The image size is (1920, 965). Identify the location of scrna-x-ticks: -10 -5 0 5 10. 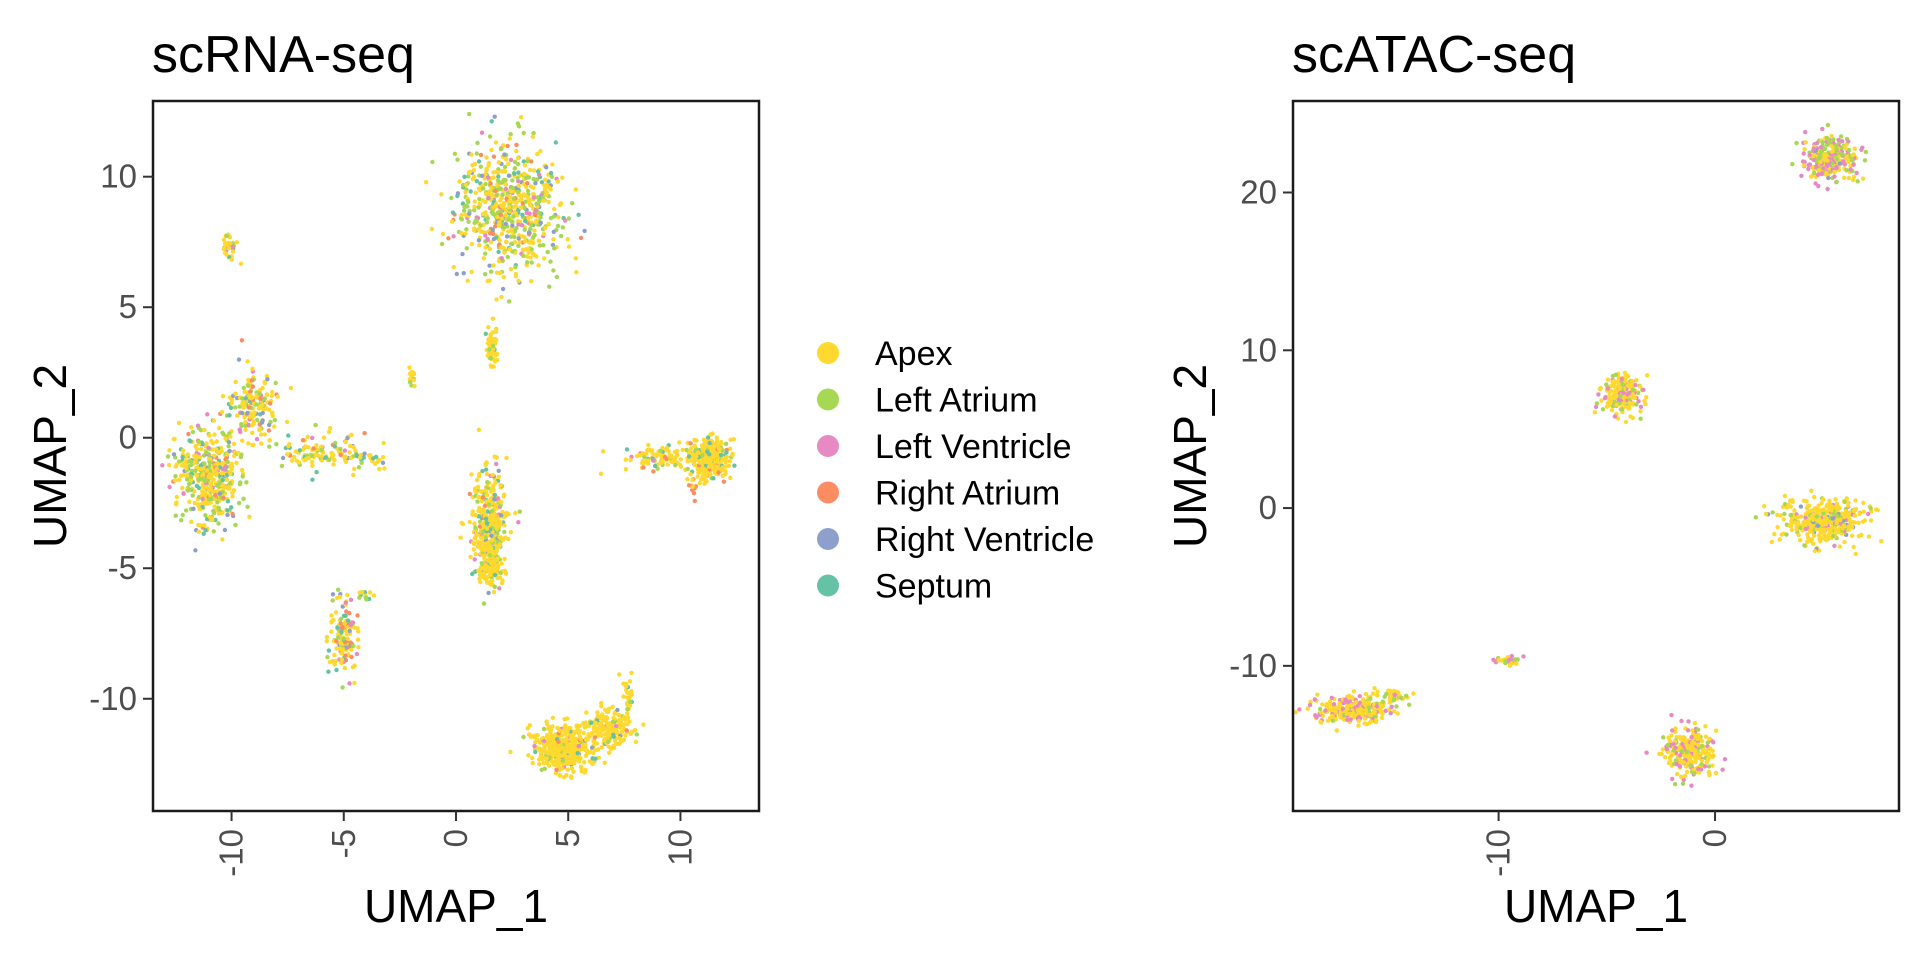
(455, 844).